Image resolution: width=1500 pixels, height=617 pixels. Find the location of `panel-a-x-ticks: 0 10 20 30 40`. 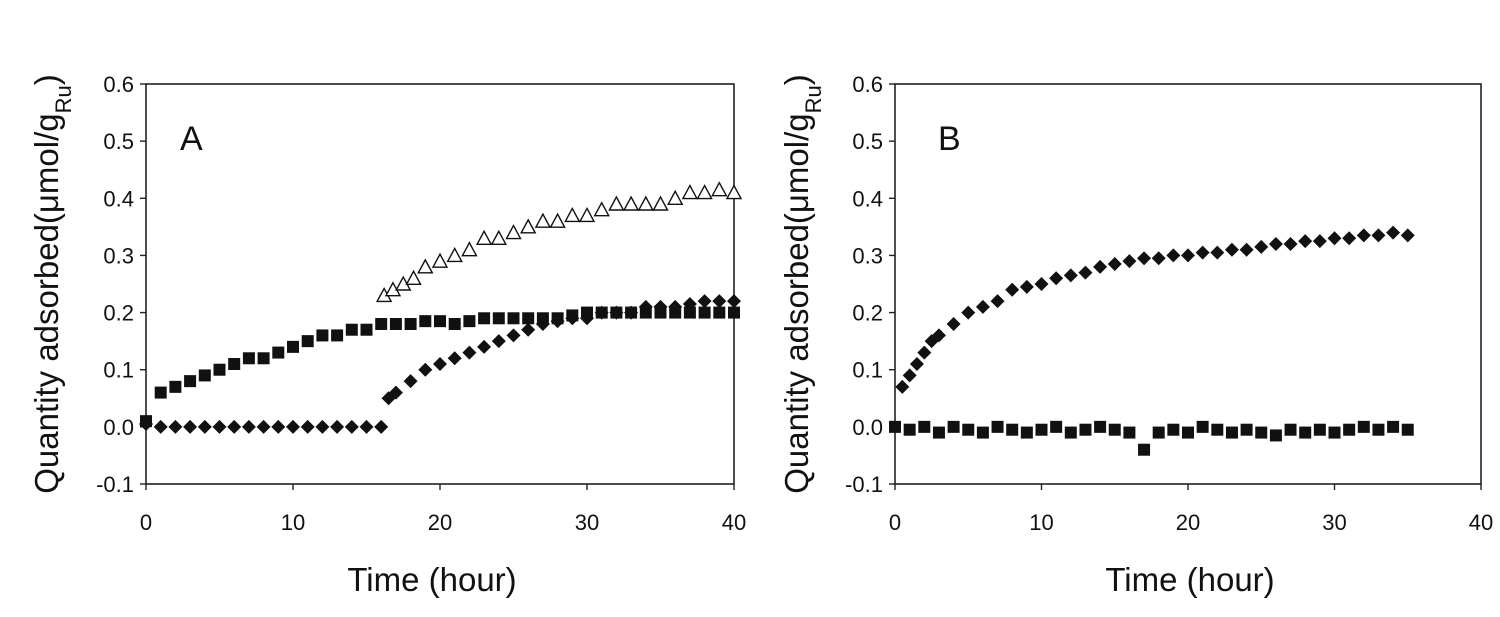

panel-a-x-ticks: 0 10 20 30 40 is located at coordinates (443, 509).